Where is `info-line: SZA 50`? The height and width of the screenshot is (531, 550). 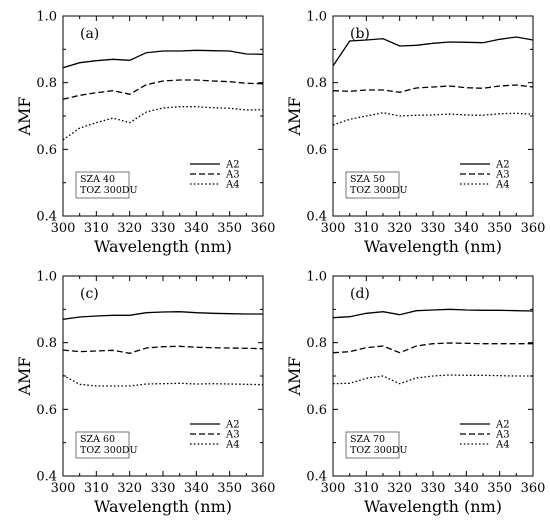
info-line: SZA 50 is located at coordinates (367, 179).